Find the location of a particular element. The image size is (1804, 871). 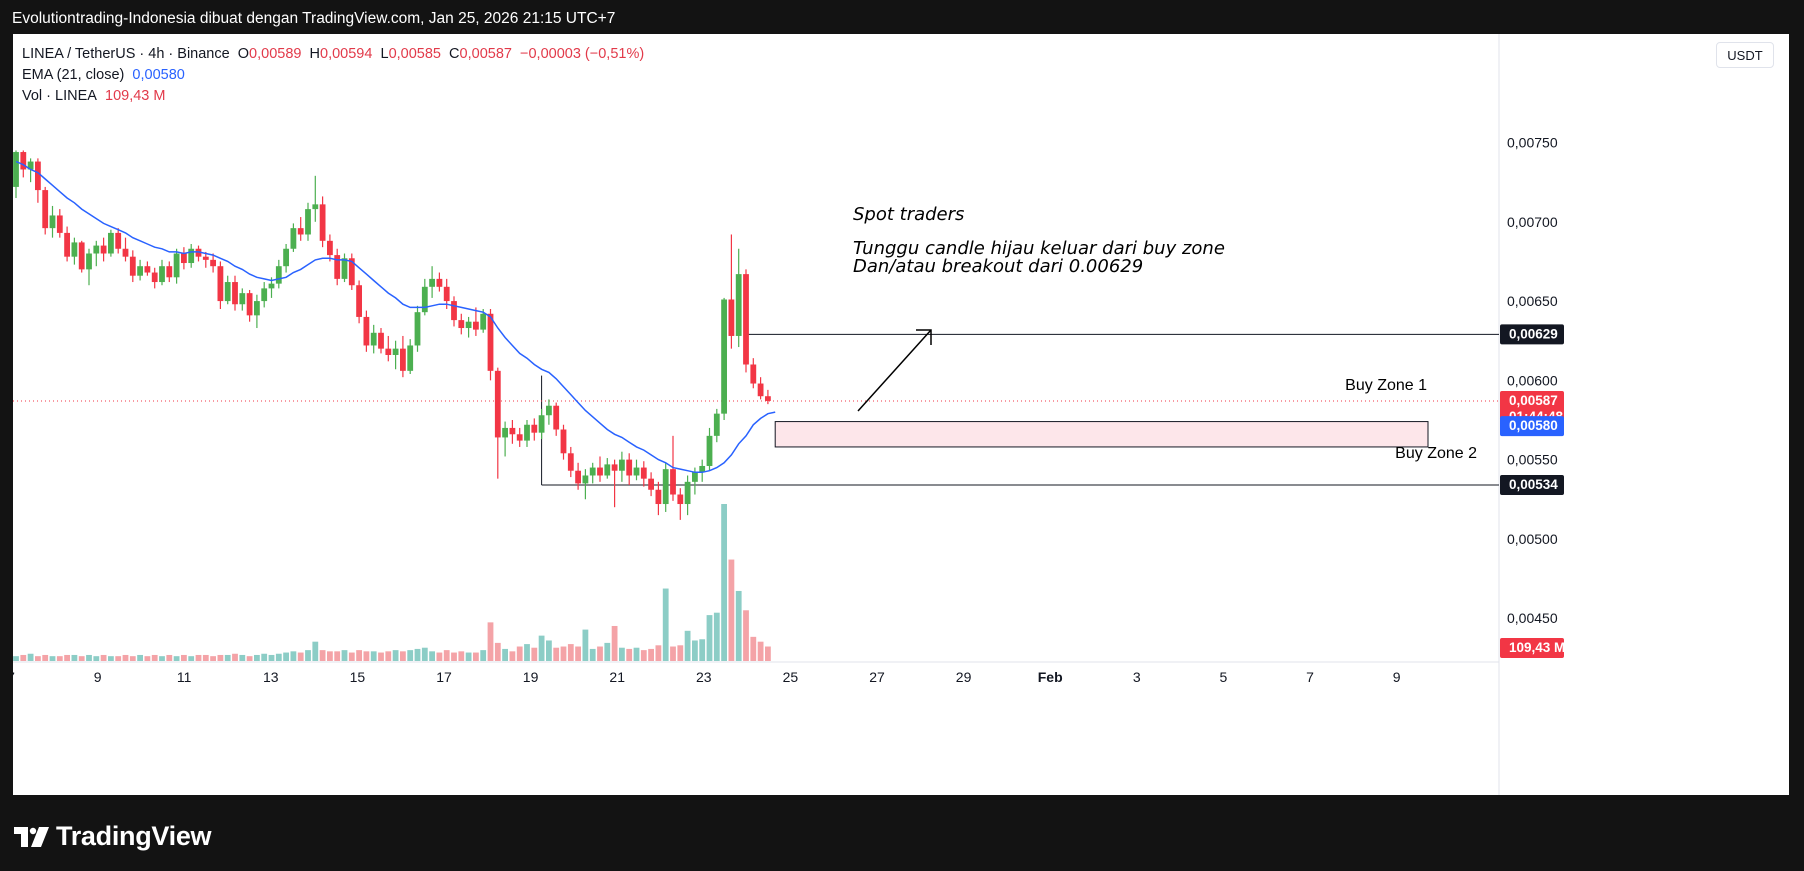

y-tick-label: 0,00650 is located at coordinates (1532, 301).